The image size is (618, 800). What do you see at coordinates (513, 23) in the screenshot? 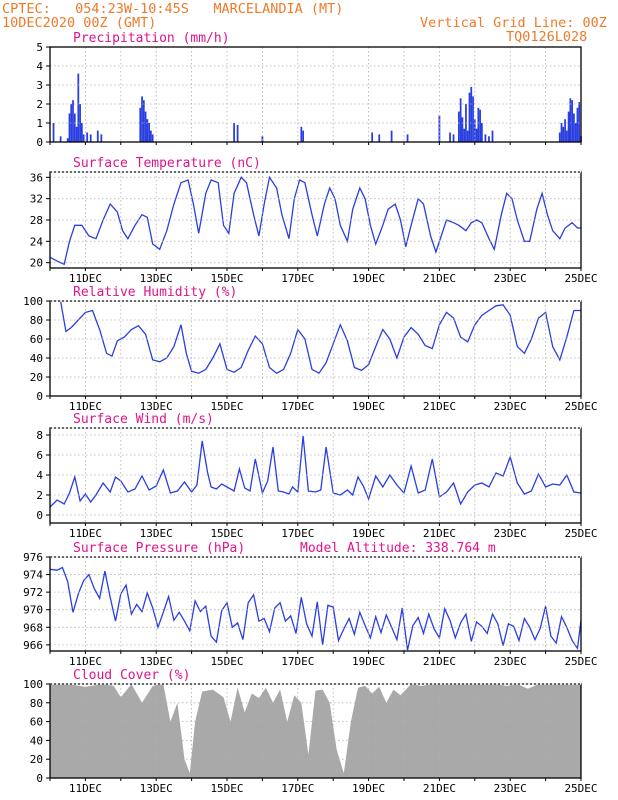
I see `header-right-line1: Vertical Grid Line: 00Z` at bounding box center [513, 23].